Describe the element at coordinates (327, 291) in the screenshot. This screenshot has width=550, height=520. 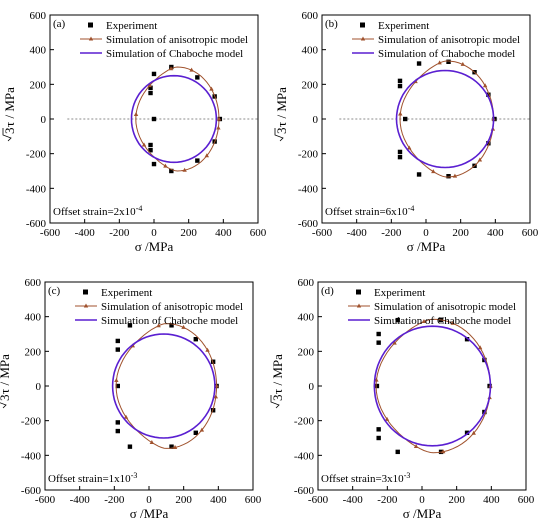
I see `panel-label: (d)` at that location.